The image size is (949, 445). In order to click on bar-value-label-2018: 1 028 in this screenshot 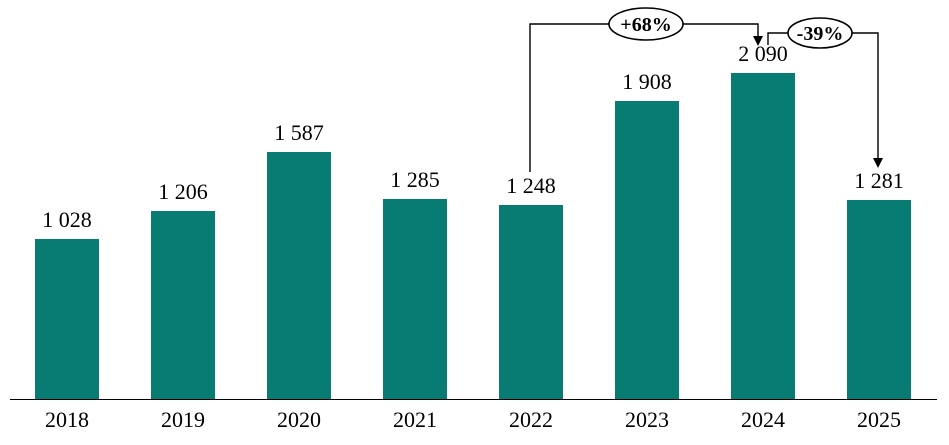, I will do `click(67, 219)`.